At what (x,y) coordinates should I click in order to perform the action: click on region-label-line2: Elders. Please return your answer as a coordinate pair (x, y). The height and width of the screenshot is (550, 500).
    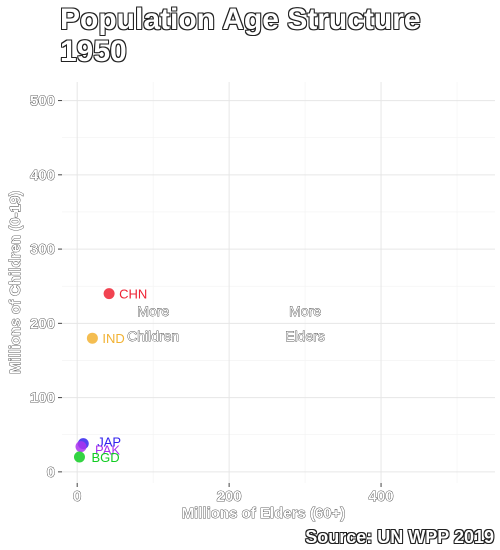
    Looking at the image, I should click on (305, 336).